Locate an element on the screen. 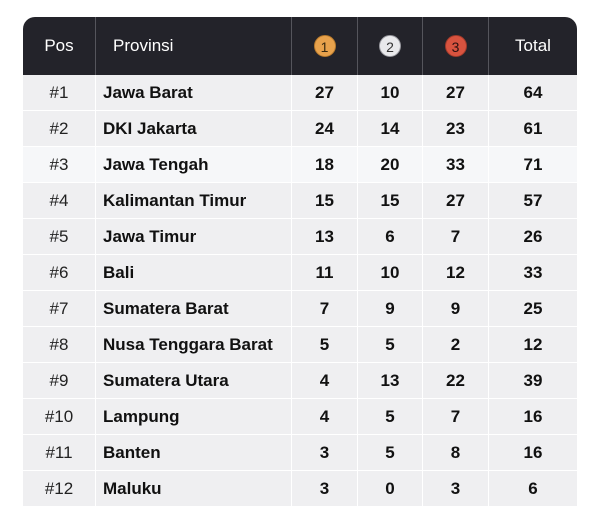 Image resolution: width=600 pixels, height=507 pixels. table-row: #6 Bali 11 10 12 33 is located at coordinates (300, 273).